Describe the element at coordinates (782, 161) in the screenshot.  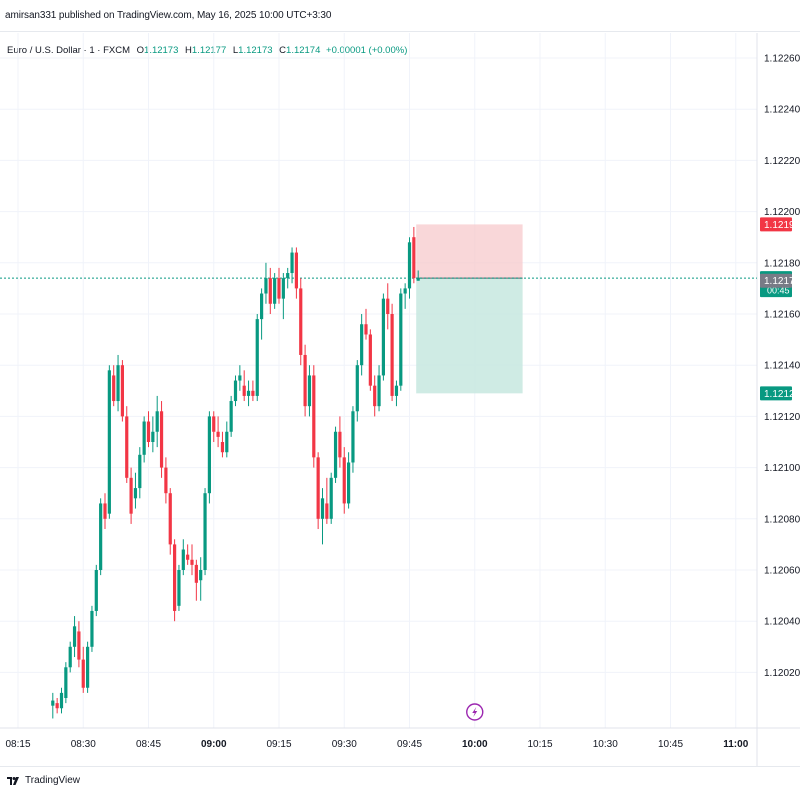
I see `price-tick-label: 1.12220` at that location.